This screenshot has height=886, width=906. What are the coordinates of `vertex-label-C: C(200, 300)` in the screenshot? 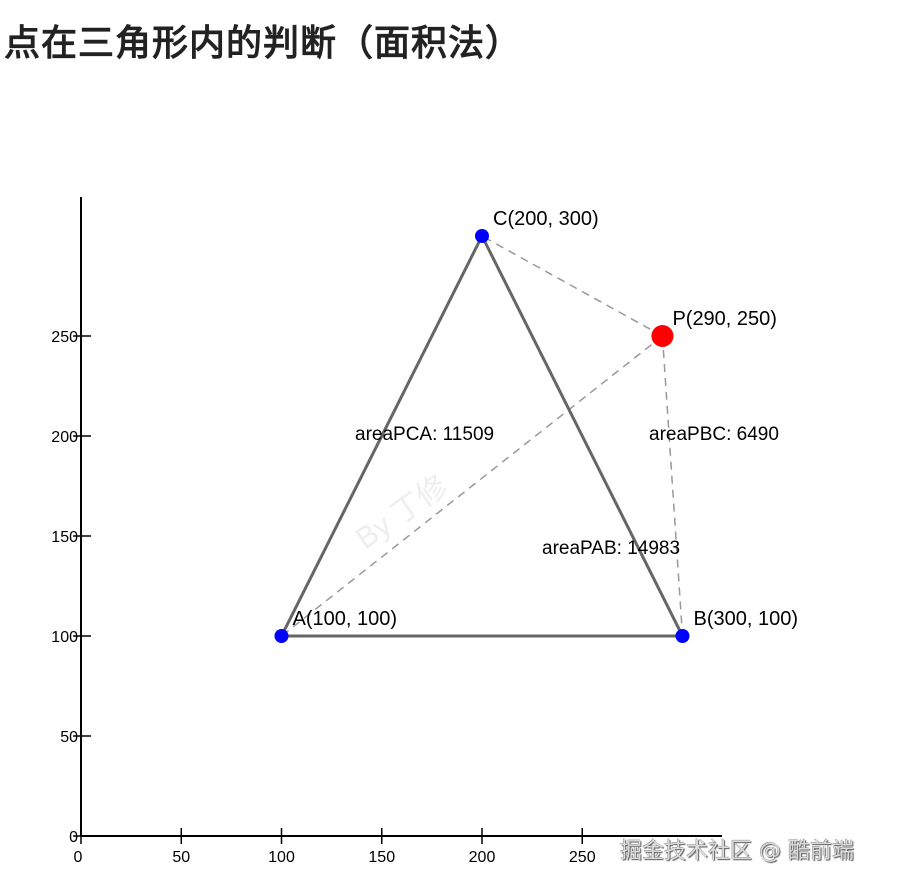 It's located at (546, 219).